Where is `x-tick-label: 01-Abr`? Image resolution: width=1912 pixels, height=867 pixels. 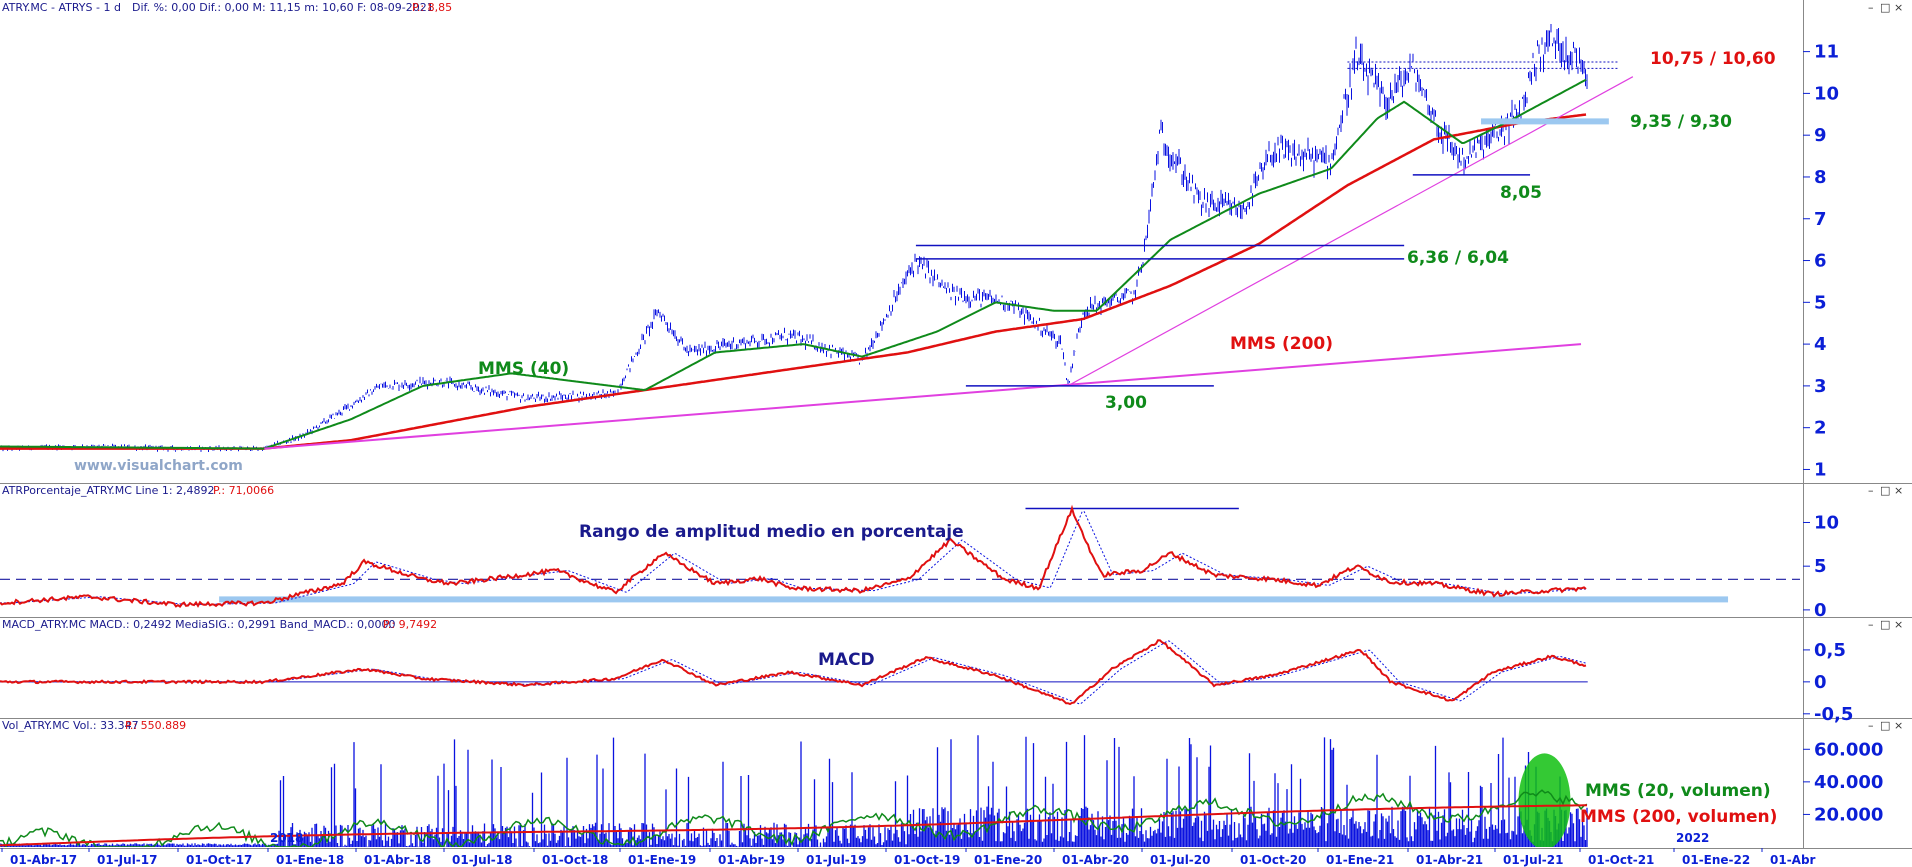 x-tick-label: 01-Abr is located at coordinates (1793, 860).